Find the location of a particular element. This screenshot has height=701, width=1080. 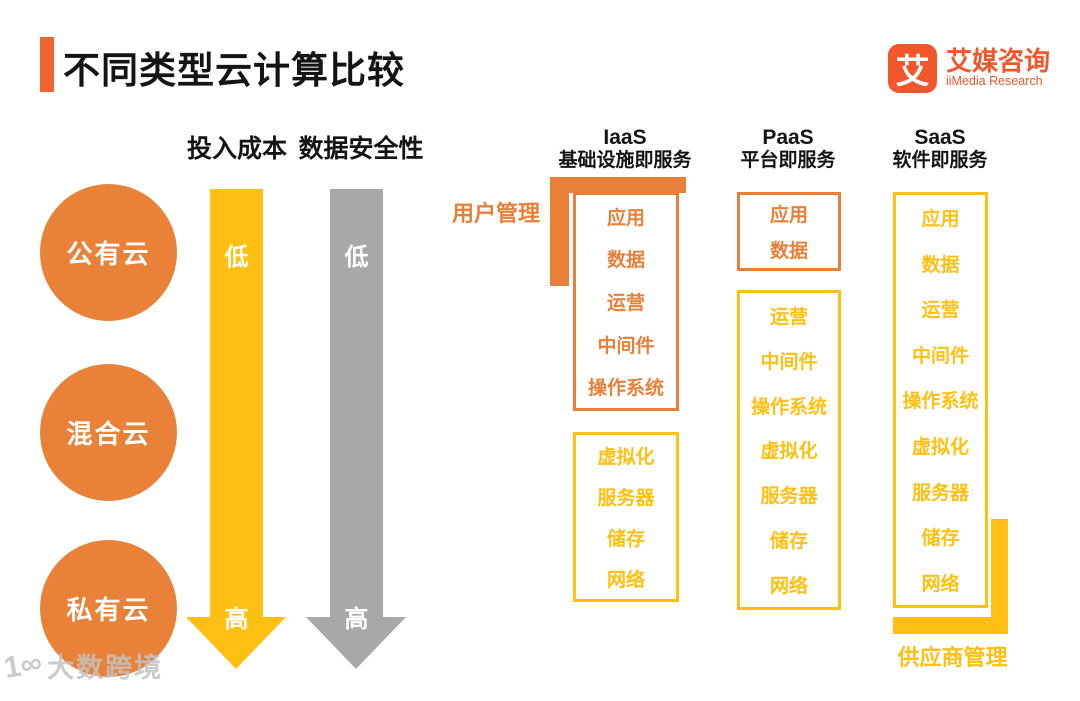

cloud-type-public: 公有云 is located at coordinates (108, 252).